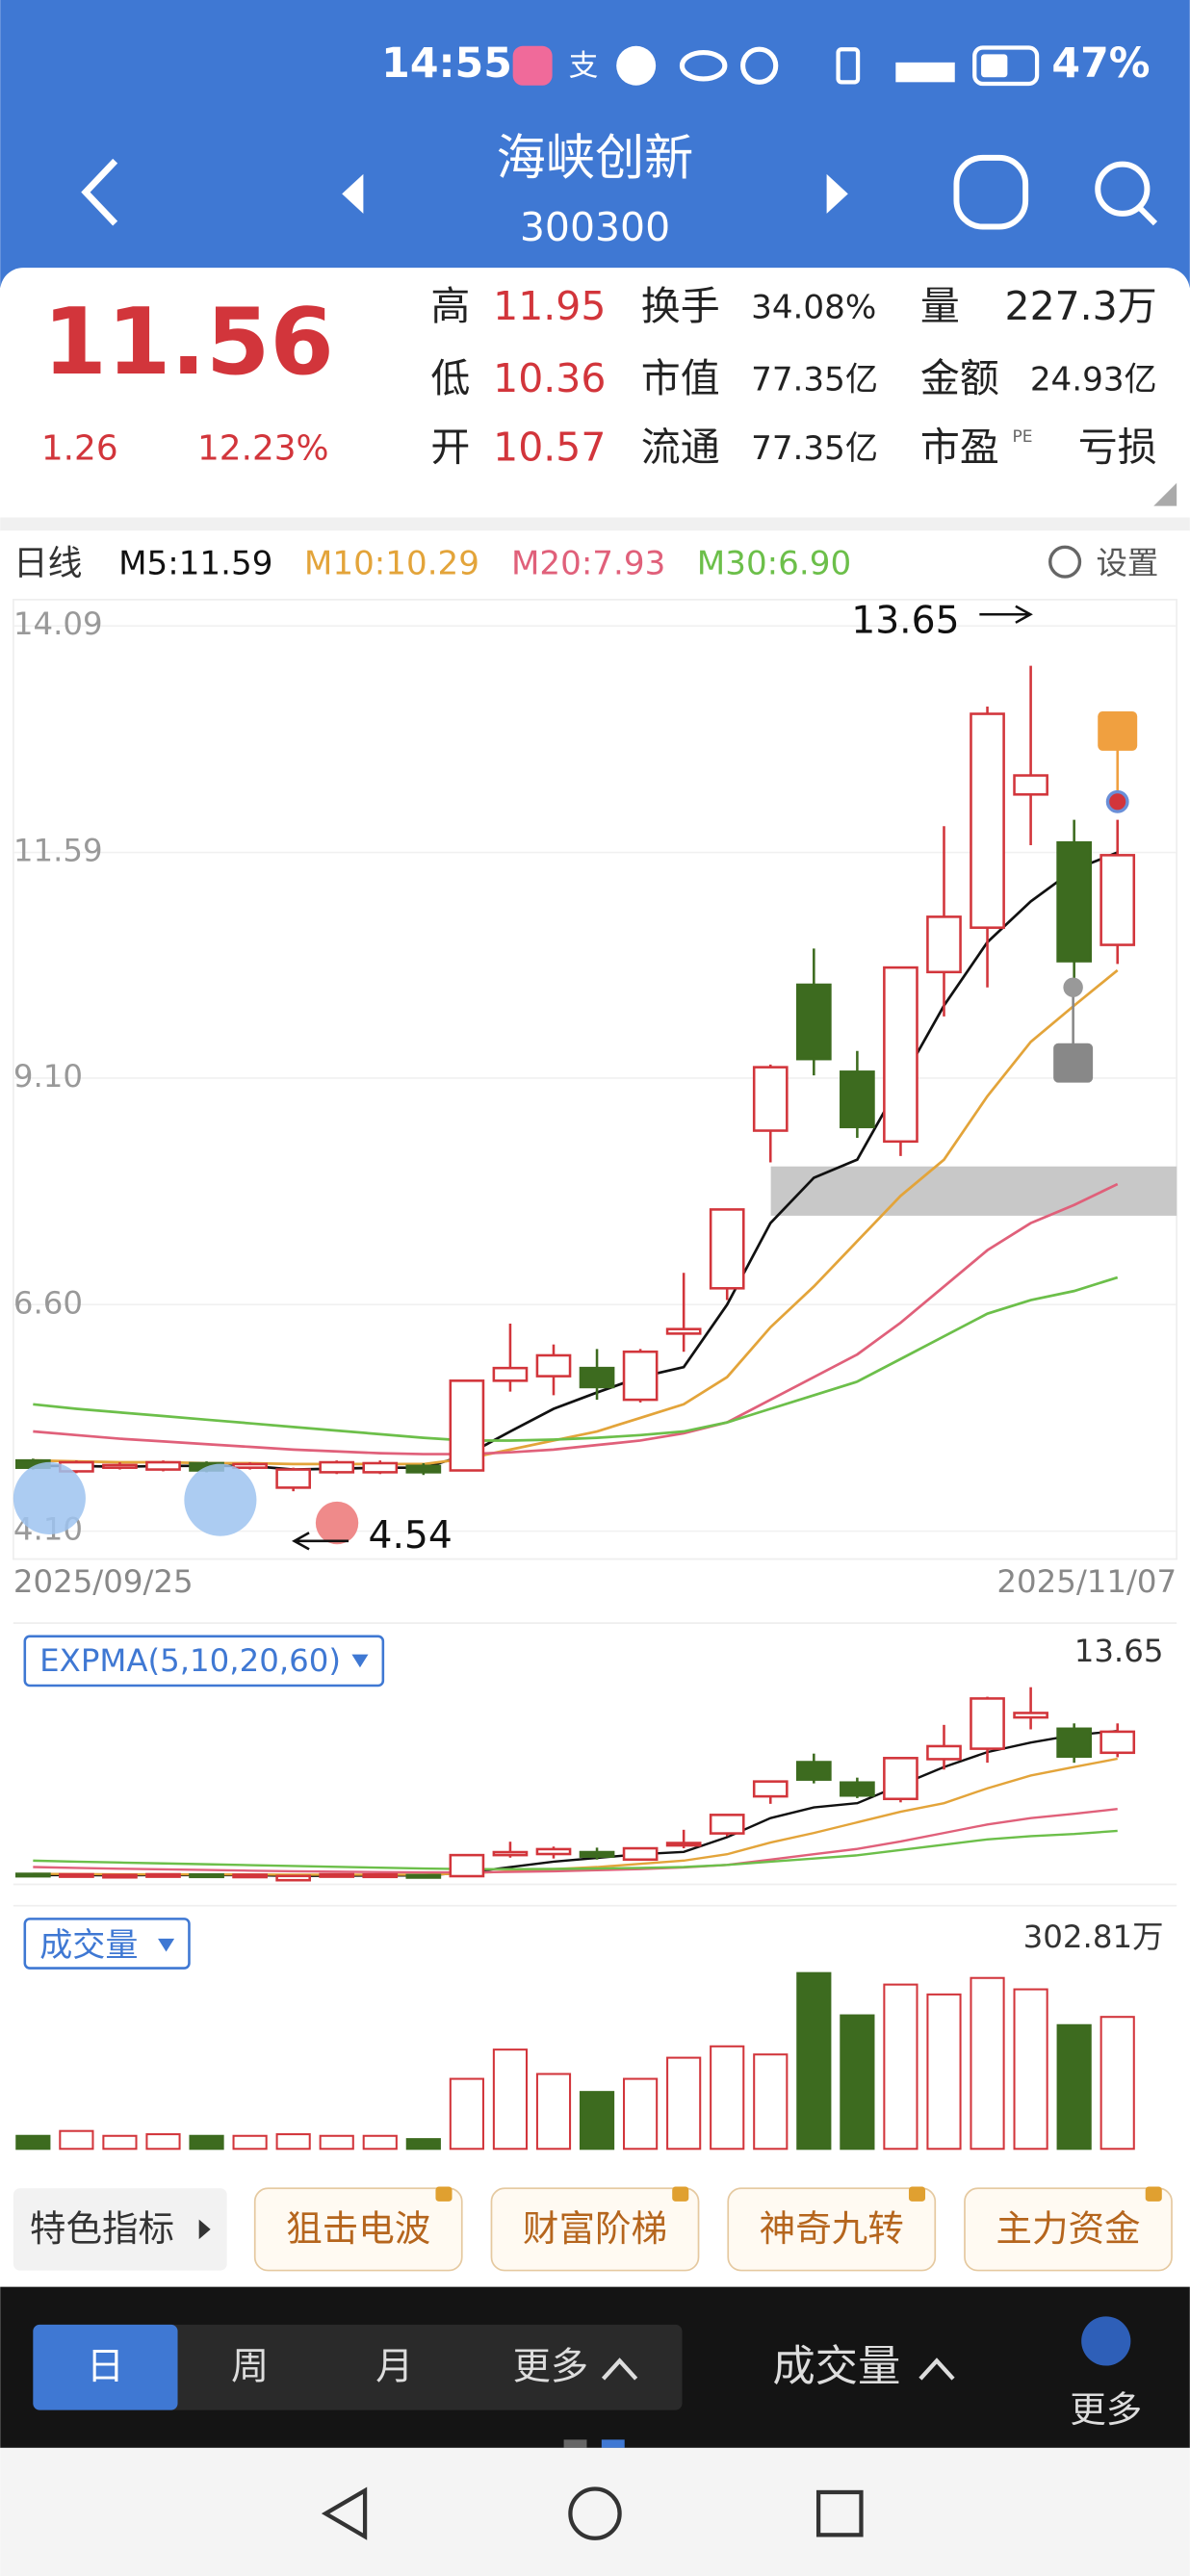 The height and width of the screenshot is (2576, 1190). What do you see at coordinates (551, 2366) in the screenshot?
I see `period-tab: 更多` at bounding box center [551, 2366].